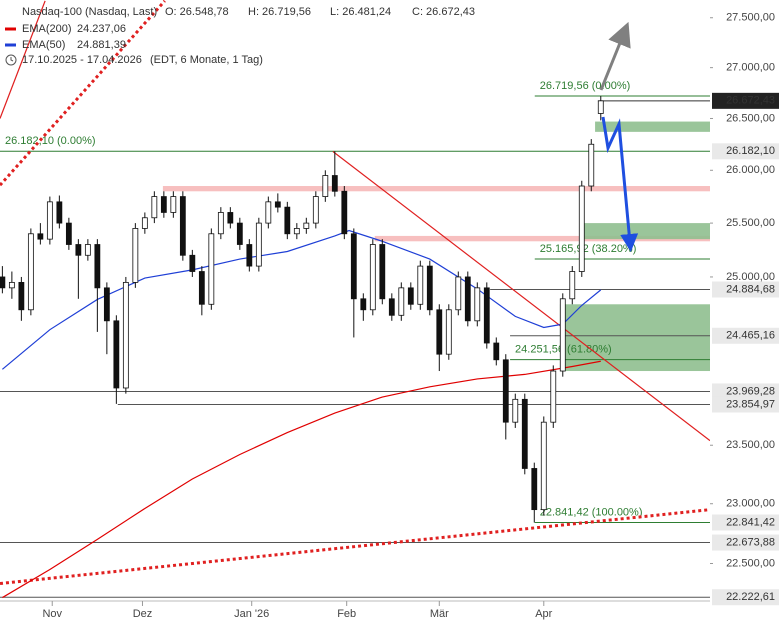 This screenshot has width=780, height=625. I want to click on y-tick-label: 23.500,00, so click(750, 445).